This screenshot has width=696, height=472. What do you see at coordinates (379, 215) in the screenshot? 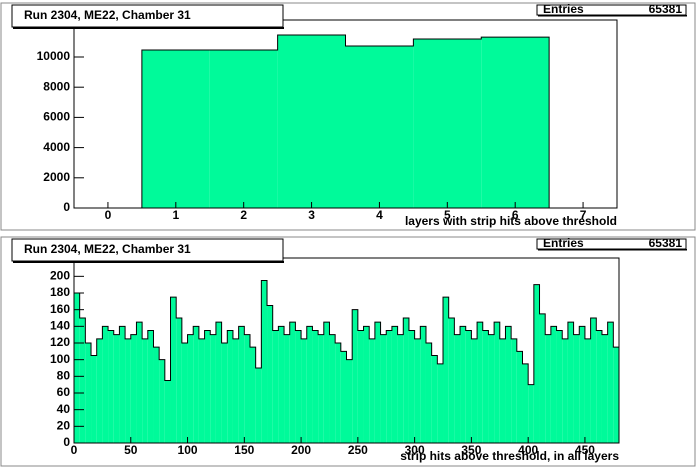
I see `x-tick-label: 4` at bounding box center [379, 215].